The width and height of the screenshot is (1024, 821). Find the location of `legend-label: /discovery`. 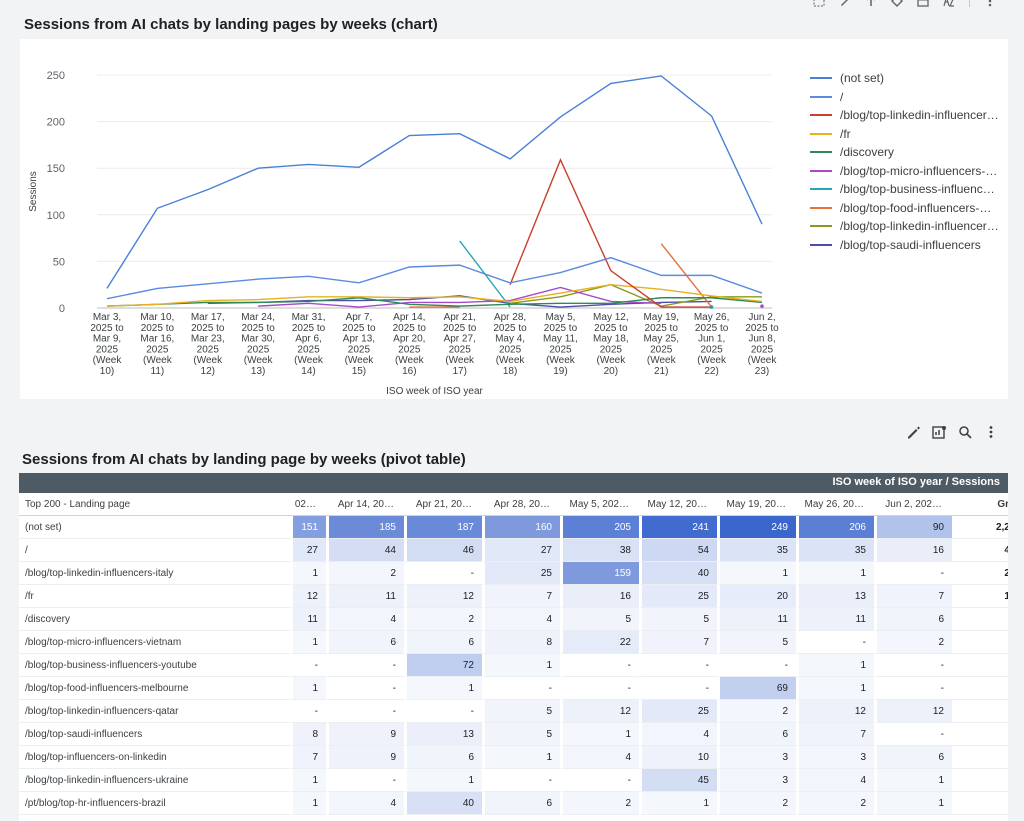

legend-label: /discovery is located at coordinates (867, 152).